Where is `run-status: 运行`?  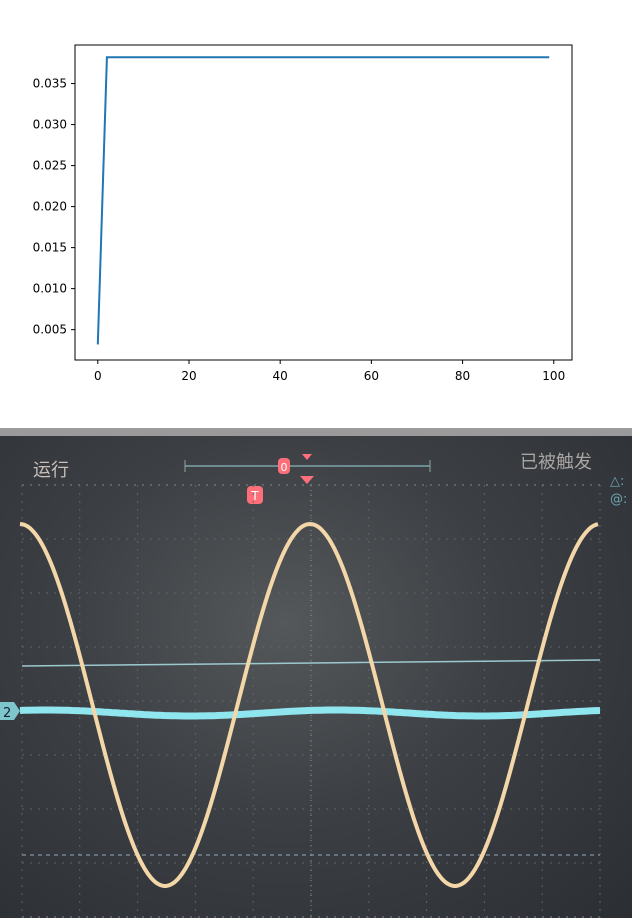 run-status: 运行 is located at coordinates (51, 470).